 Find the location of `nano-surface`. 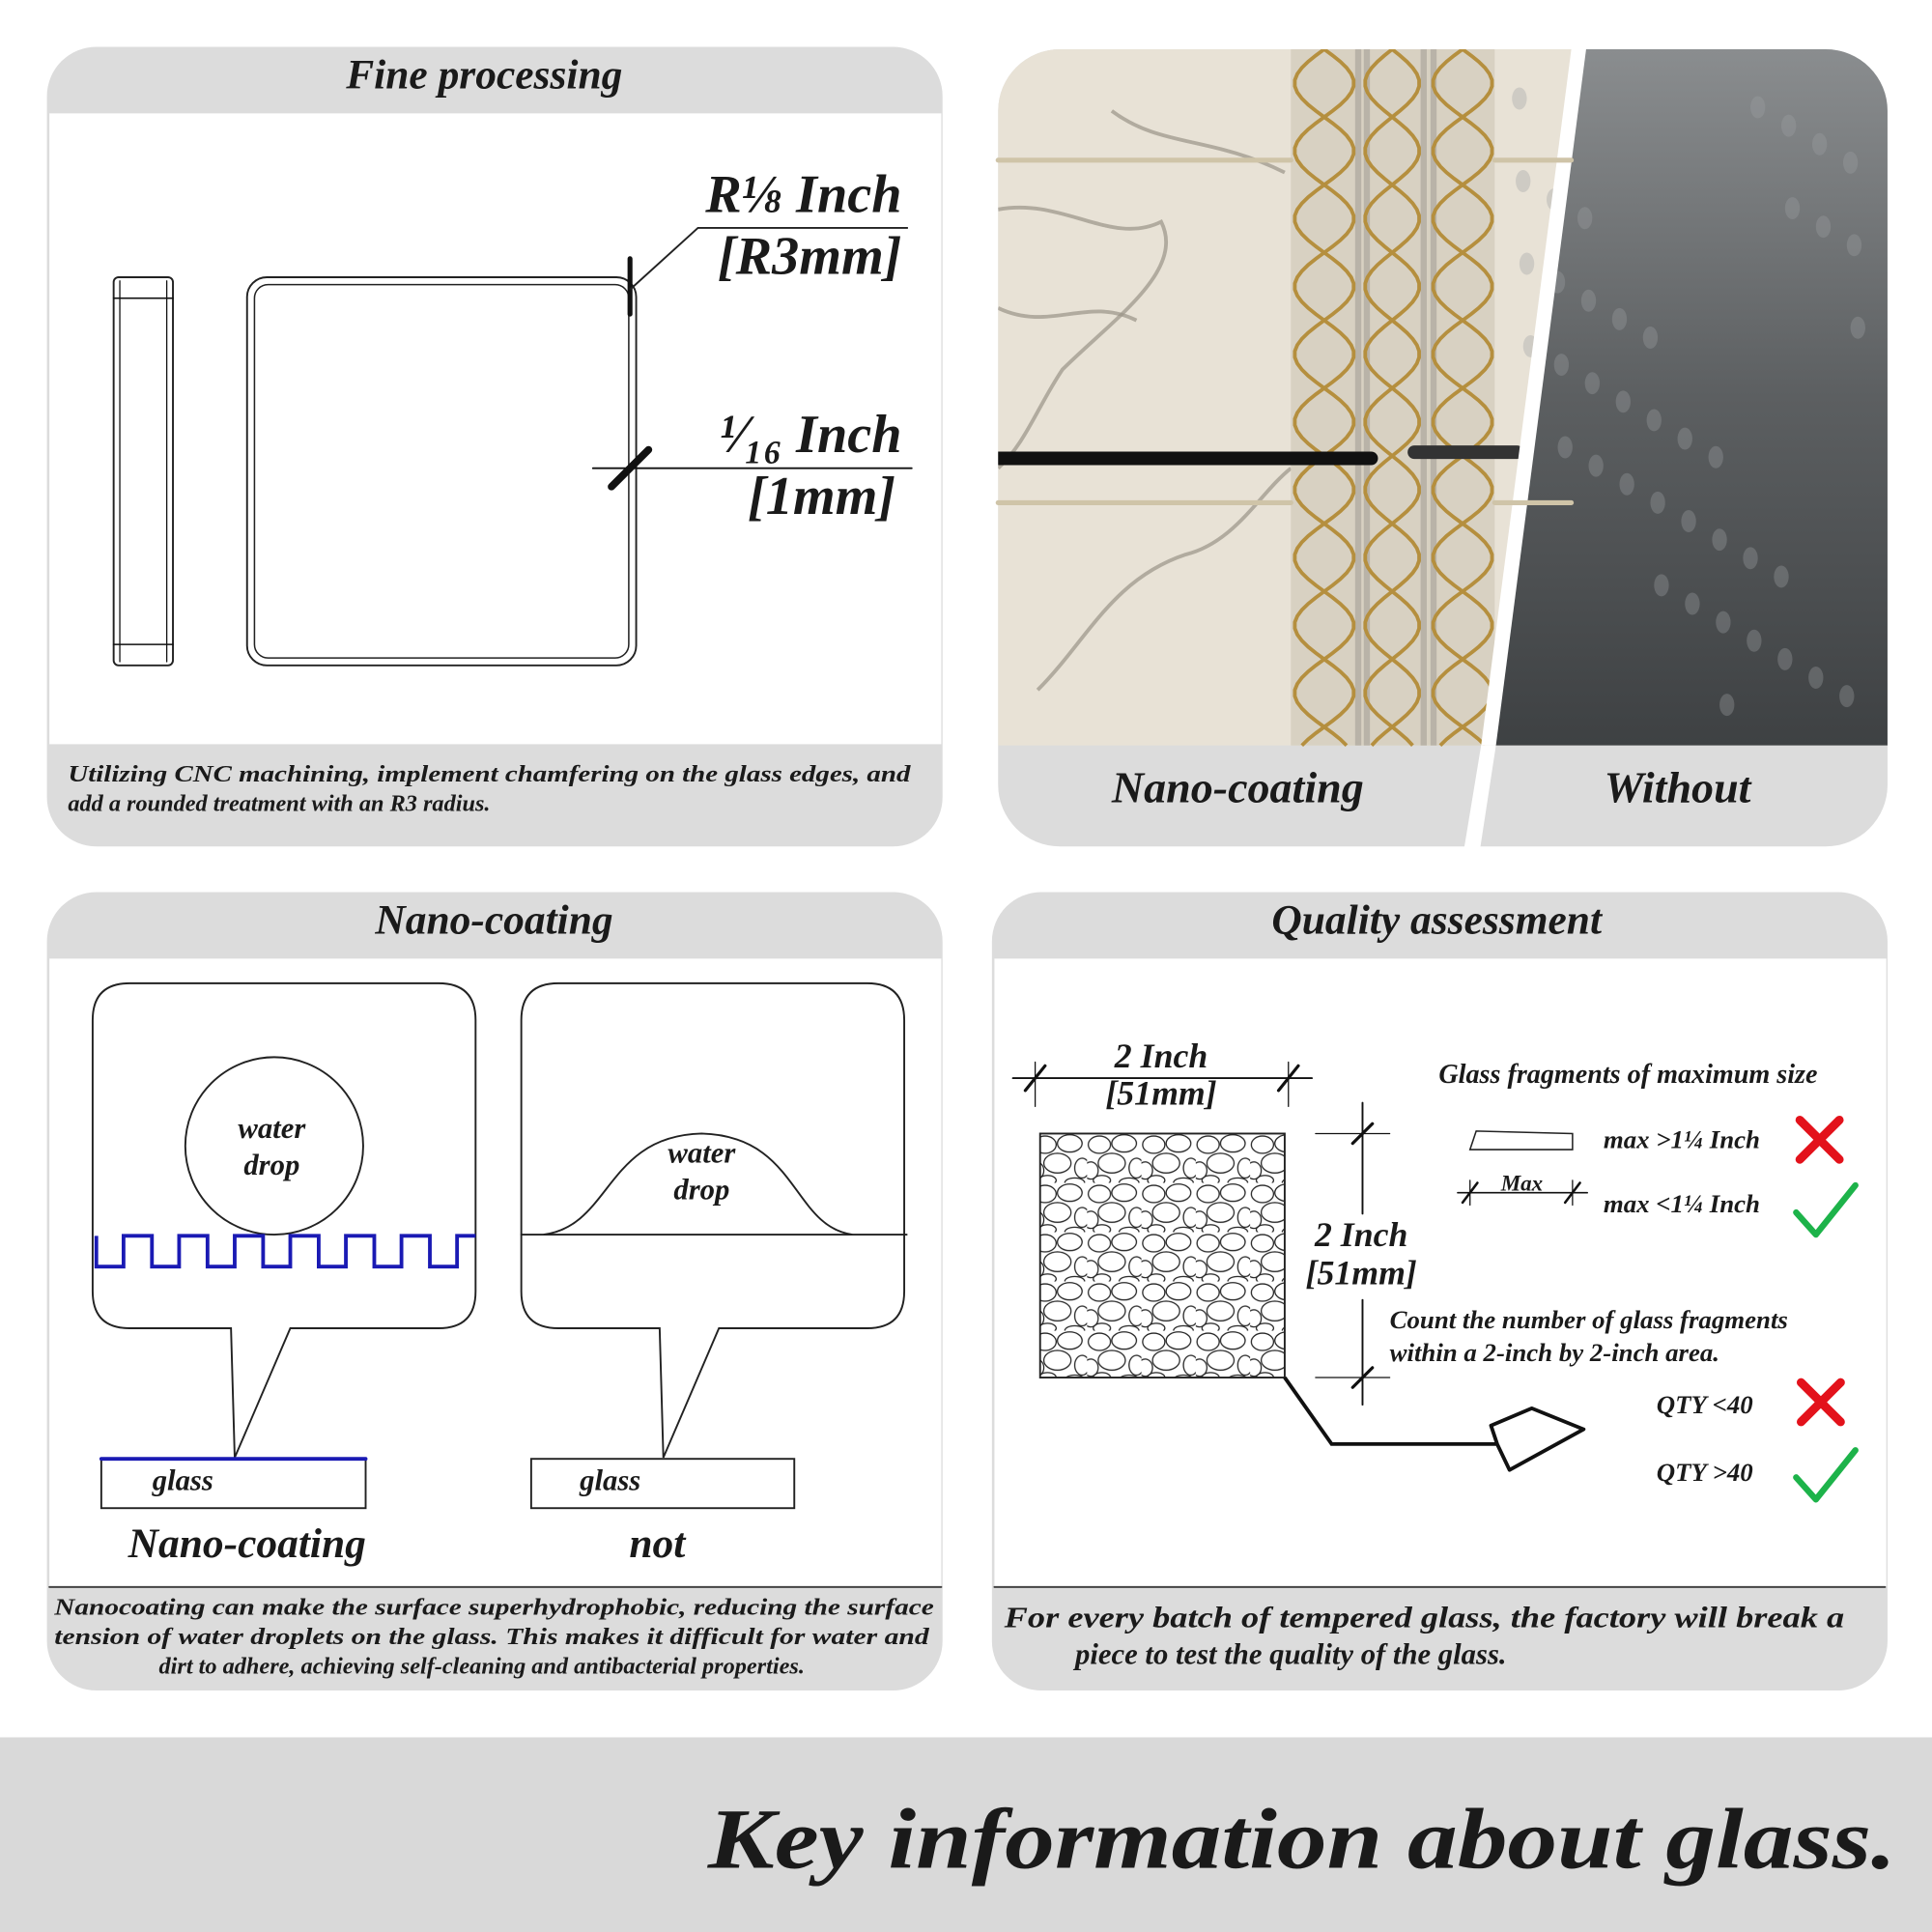

nano-surface is located at coordinates (285, 1251).